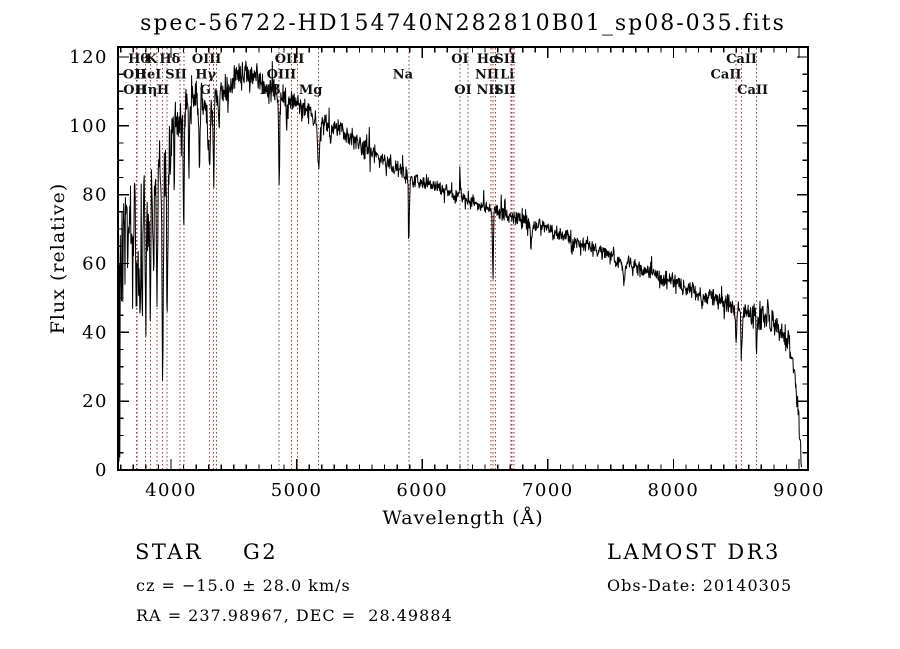 The height and width of the screenshot is (649, 900). What do you see at coordinates (95, 263) in the screenshot?
I see `y-tick-label: 60` at bounding box center [95, 263].